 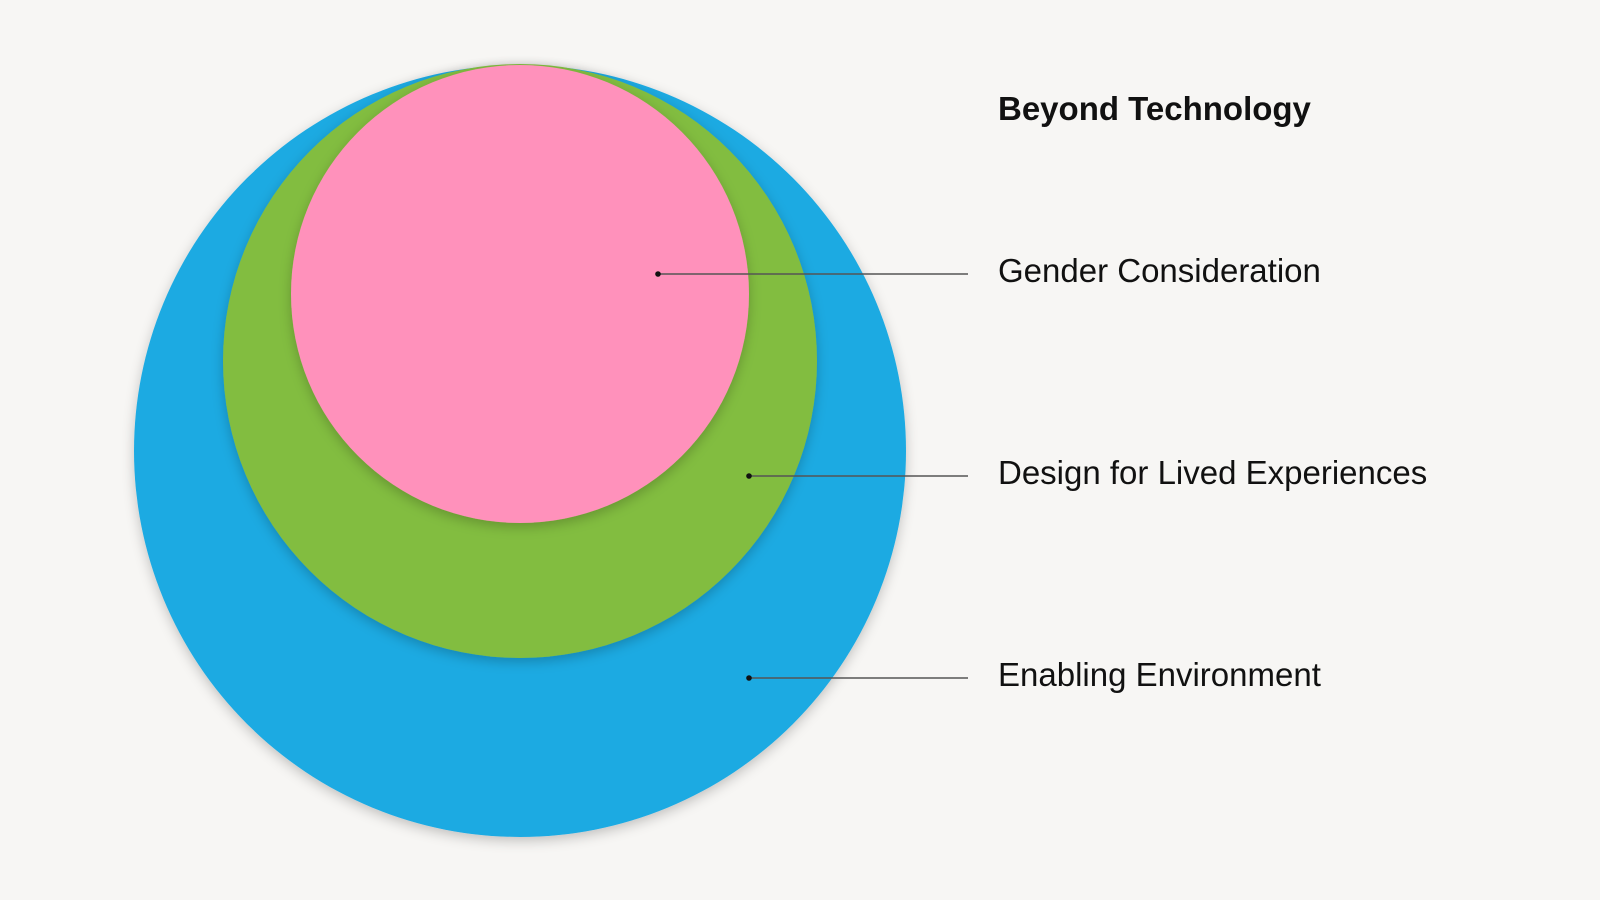 I want to click on diagram-title: Beyond Technology, so click(x=1154, y=108).